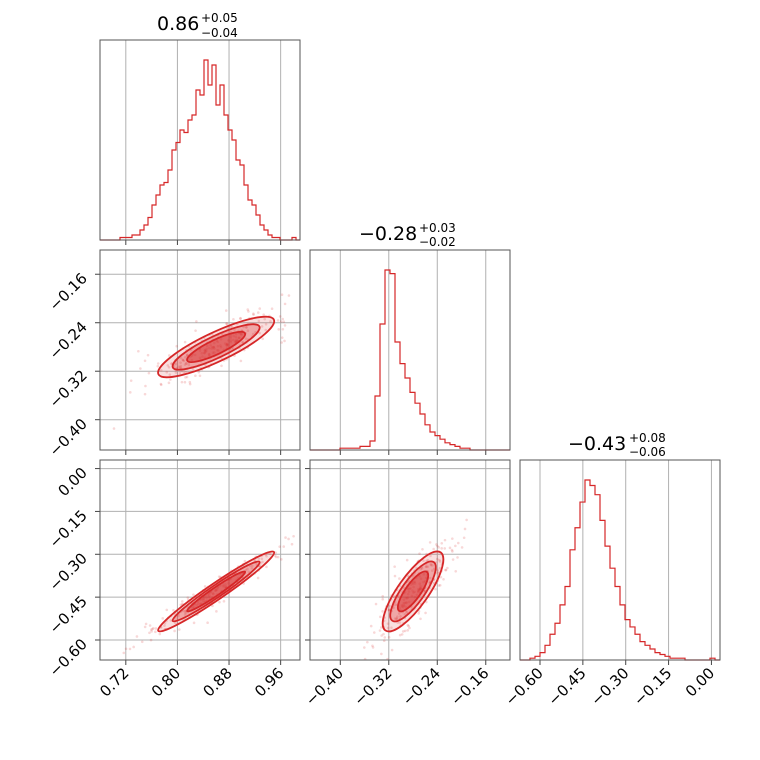 Image resolution: width=760 pixels, height=760 pixels. What do you see at coordinates (437, 228) in the screenshot?
I see `title-plus-1: +0.03` at bounding box center [437, 228].